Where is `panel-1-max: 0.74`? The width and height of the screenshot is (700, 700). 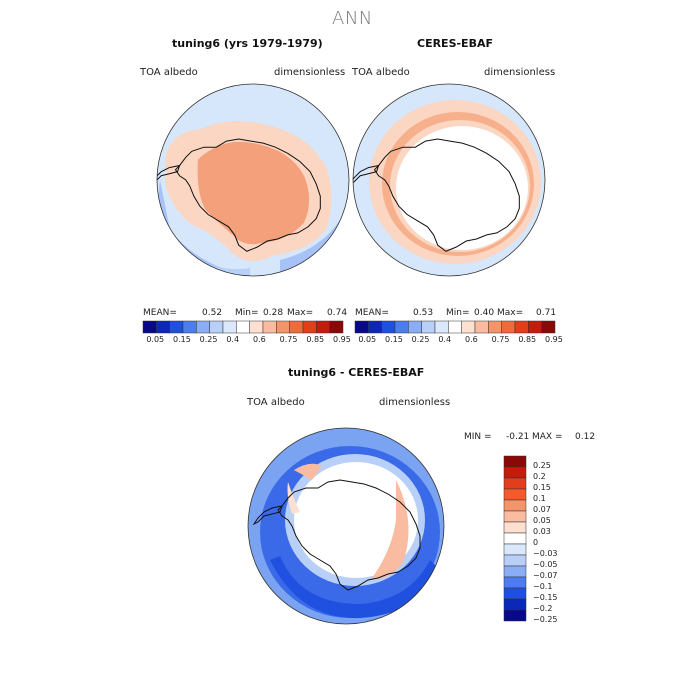 panel-1-max: 0.74 is located at coordinates (337, 313).